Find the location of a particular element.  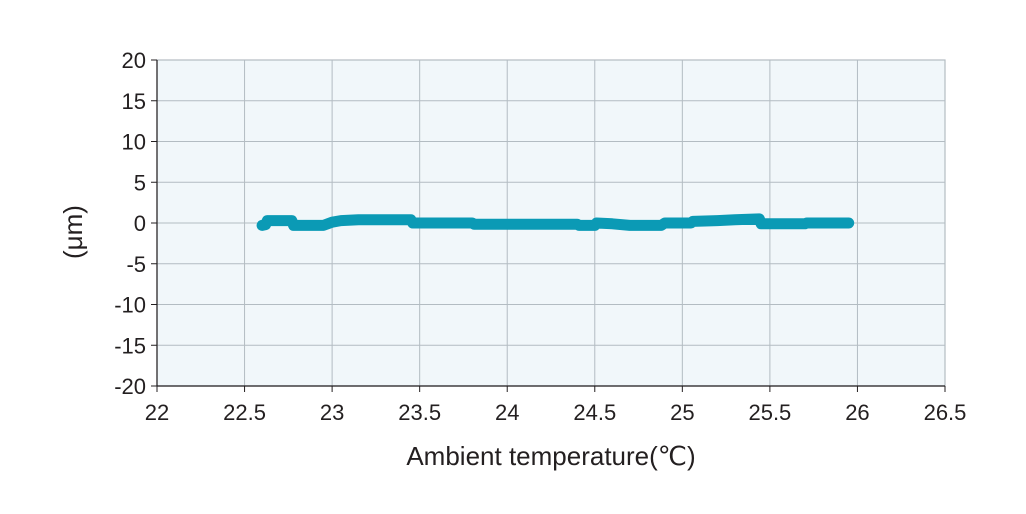

y-tick-label: 20 is located at coordinates (134, 60).